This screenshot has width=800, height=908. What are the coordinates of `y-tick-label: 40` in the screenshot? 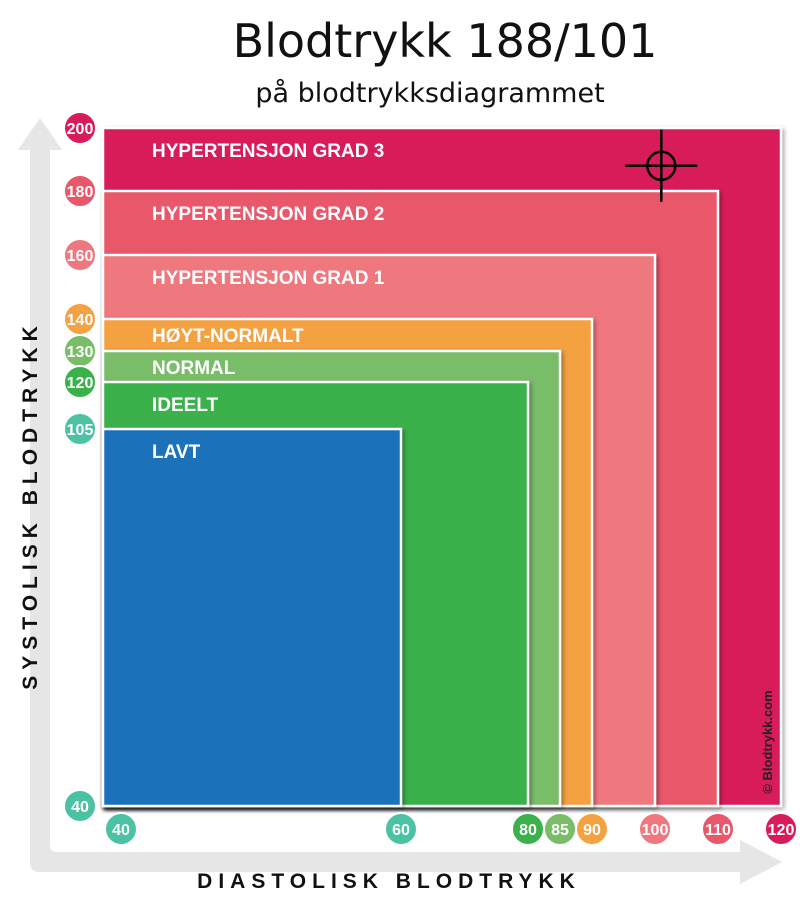 It's located at (80, 807).